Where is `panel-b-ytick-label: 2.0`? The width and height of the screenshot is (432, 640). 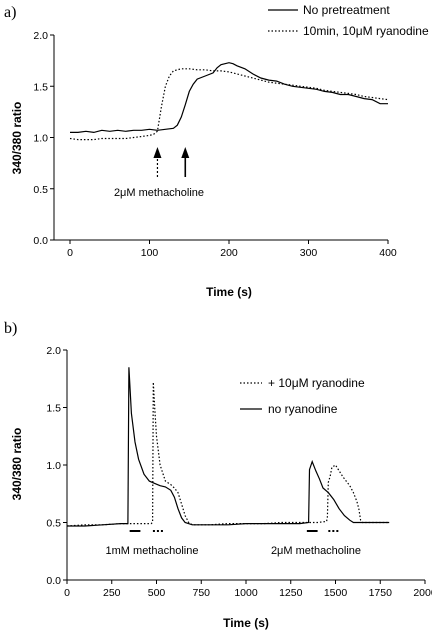
panel-b-ytick-label: 2.0 is located at coordinates (53, 351).